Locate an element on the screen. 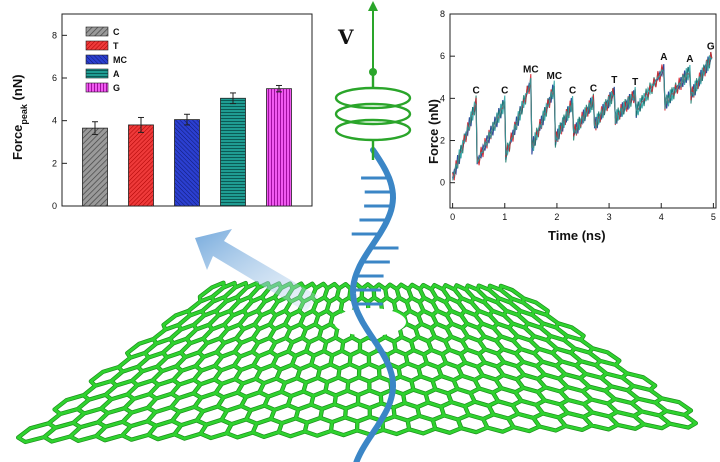 Image resolution: width=720 pixels, height=462 pixels. legend-swatch-G is located at coordinates (97, 87).